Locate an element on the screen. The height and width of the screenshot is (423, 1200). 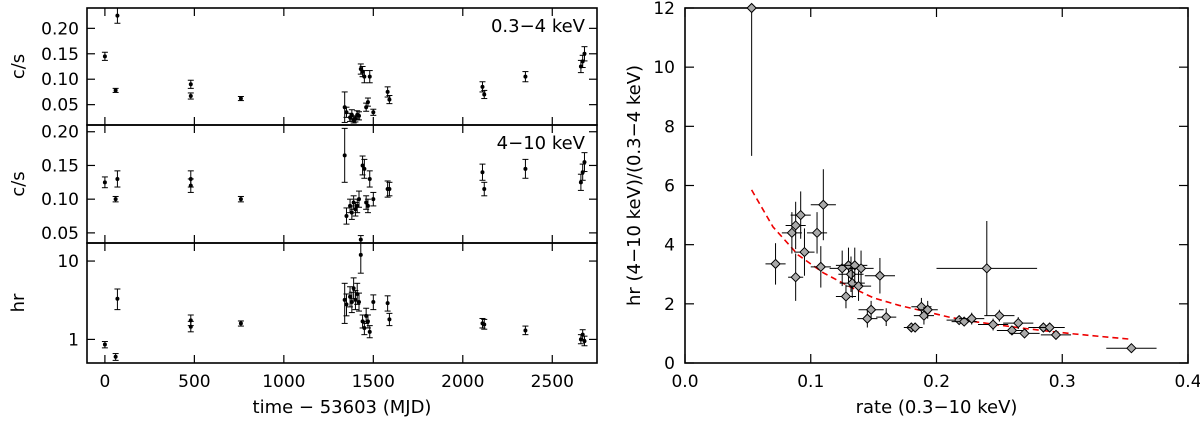
x-tick-label: 1000 is located at coordinates (283, 382).